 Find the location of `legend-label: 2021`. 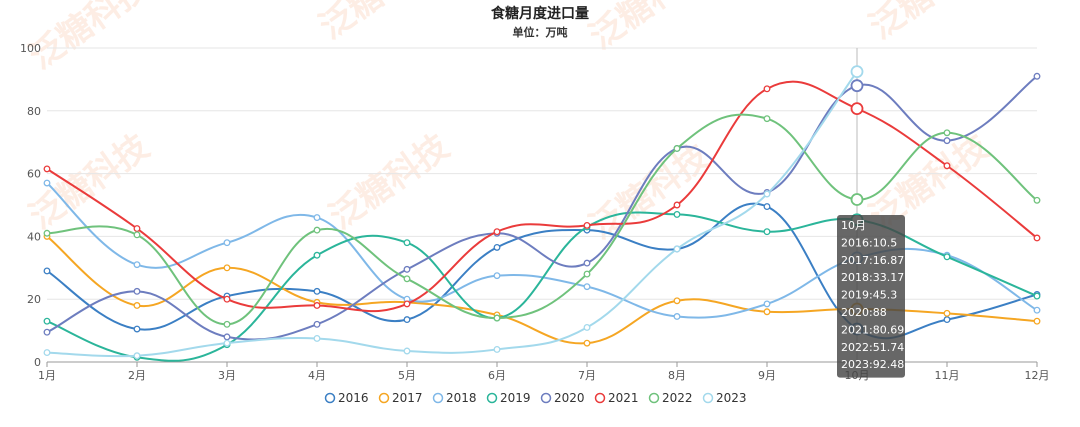

legend-label: 2021 is located at coordinates (623, 398).